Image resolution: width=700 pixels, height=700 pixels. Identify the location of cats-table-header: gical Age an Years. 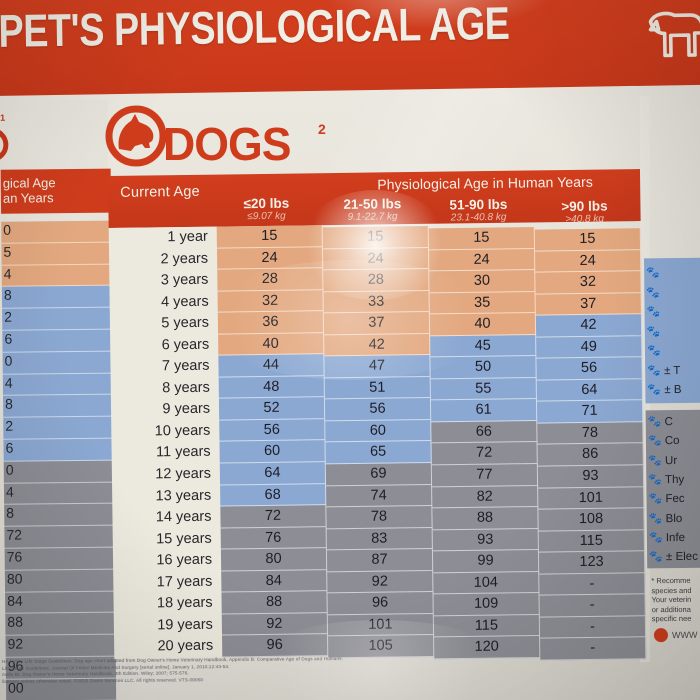
(56, 191).